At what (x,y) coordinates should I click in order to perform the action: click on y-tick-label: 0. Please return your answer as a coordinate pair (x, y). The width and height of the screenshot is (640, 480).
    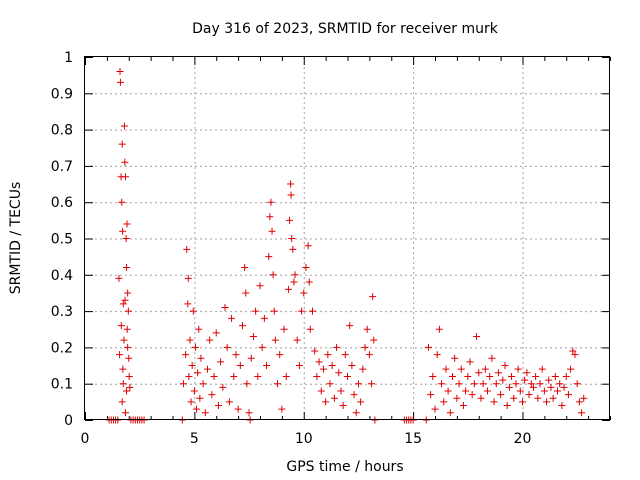
    Looking at the image, I should click on (68, 421).